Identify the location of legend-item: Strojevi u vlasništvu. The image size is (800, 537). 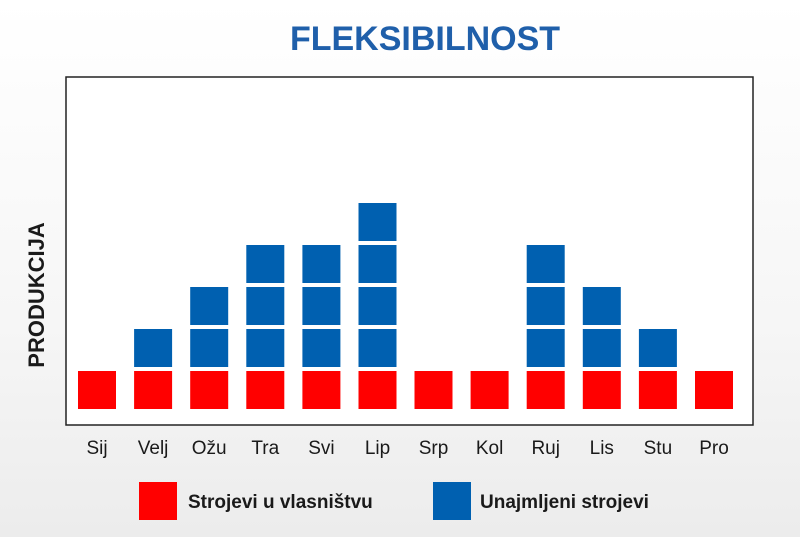
(256, 501).